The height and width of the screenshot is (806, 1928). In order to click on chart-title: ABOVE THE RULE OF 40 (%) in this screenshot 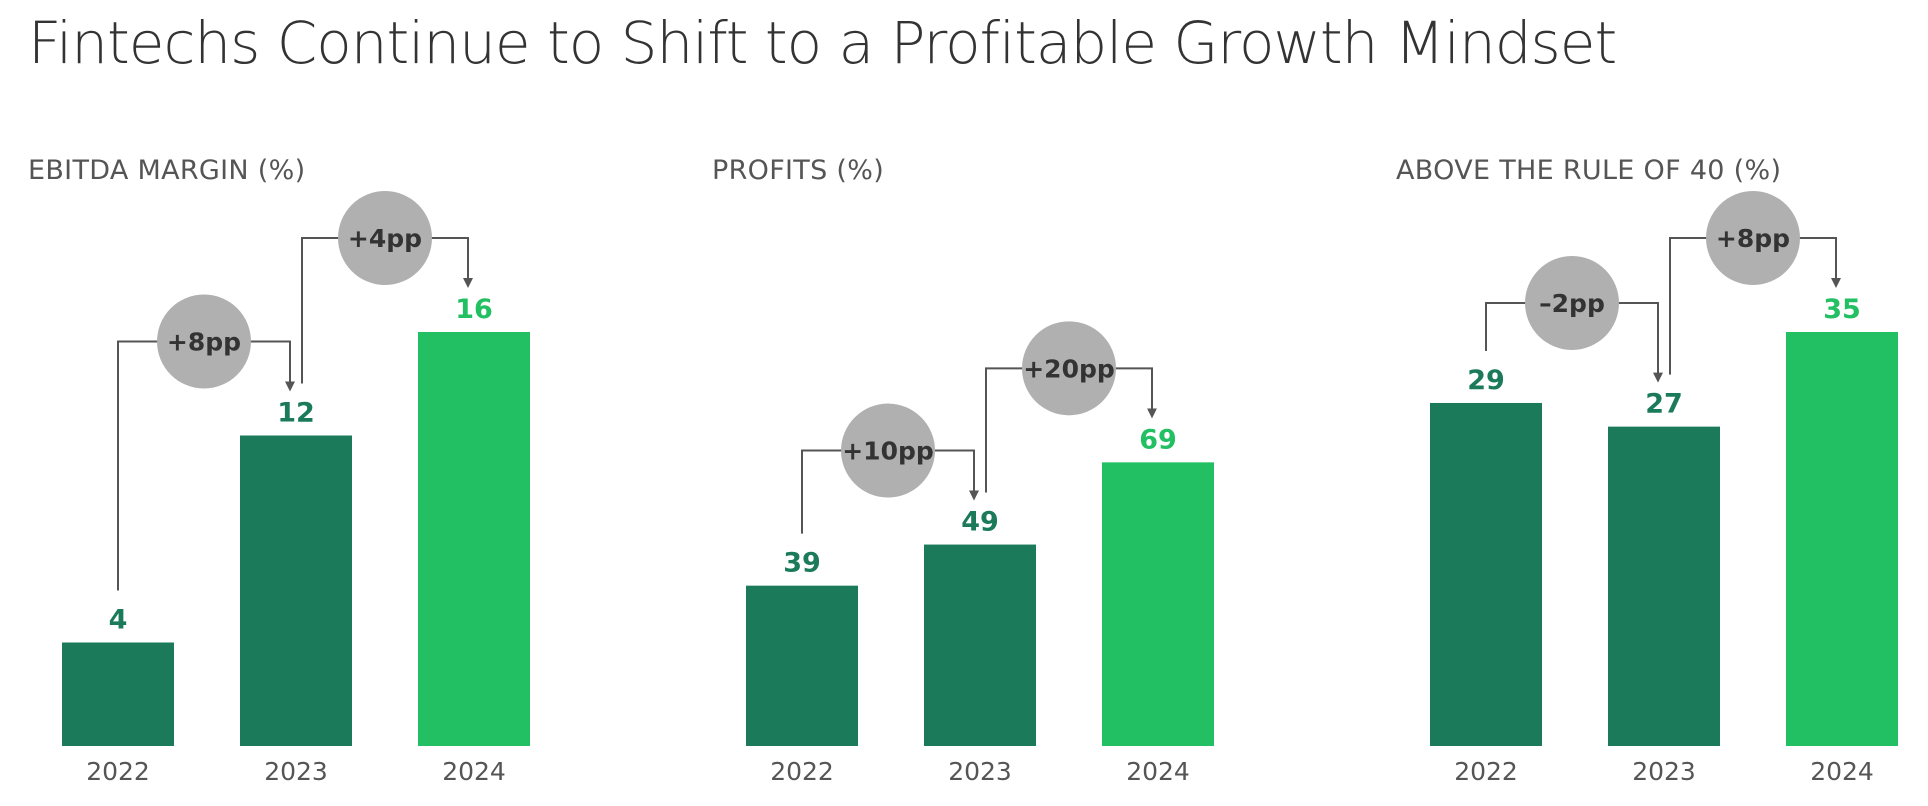, I will do `click(1589, 170)`.